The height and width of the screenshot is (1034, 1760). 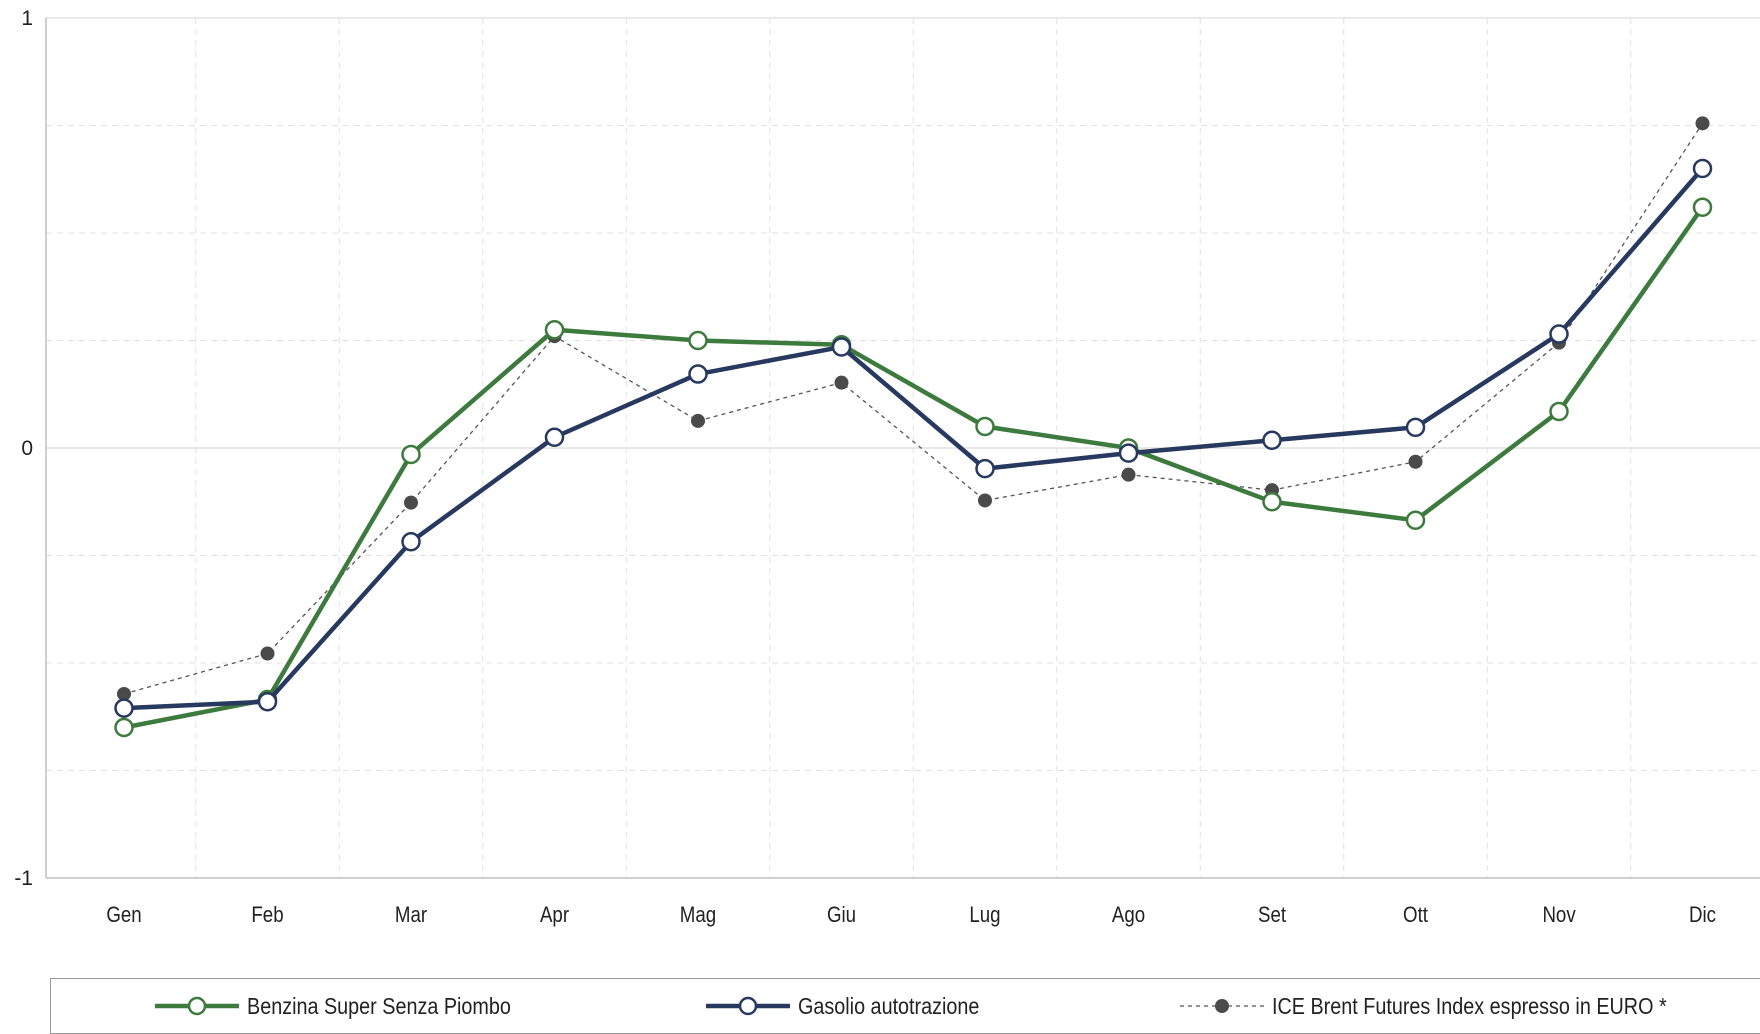 What do you see at coordinates (1222, 1006) in the screenshot?
I see `legend-swatch-brent` at bounding box center [1222, 1006].